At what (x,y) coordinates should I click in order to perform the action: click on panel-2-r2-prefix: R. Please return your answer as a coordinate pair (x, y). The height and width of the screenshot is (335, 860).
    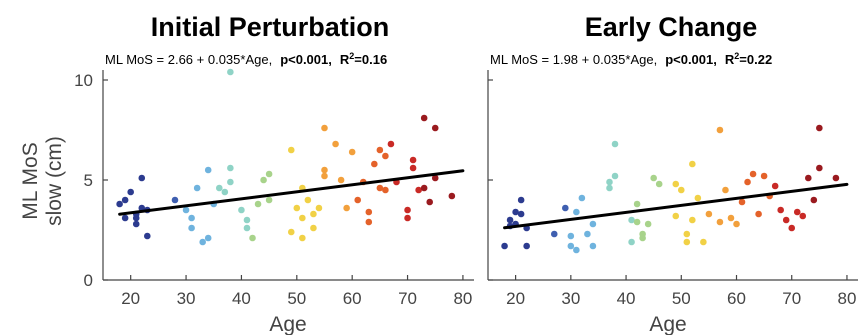
    Looking at the image, I should click on (730, 59).